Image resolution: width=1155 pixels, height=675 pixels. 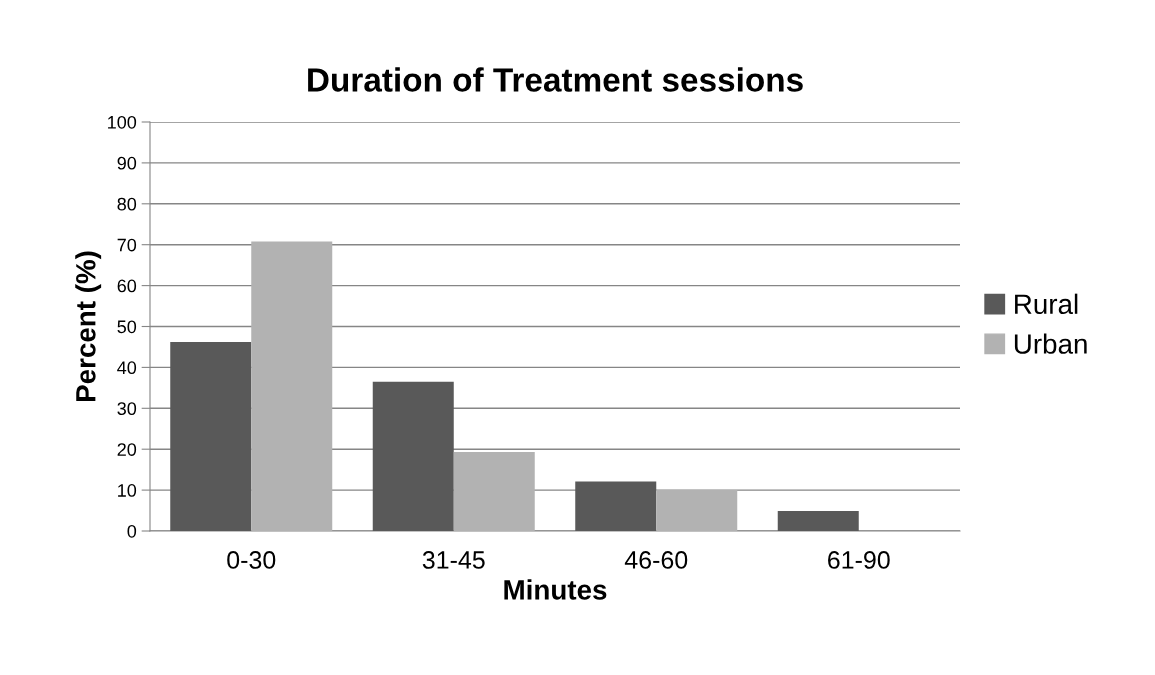 I want to click on chart-title: Duration of Treatment sessions, so click(x=555, y=79).